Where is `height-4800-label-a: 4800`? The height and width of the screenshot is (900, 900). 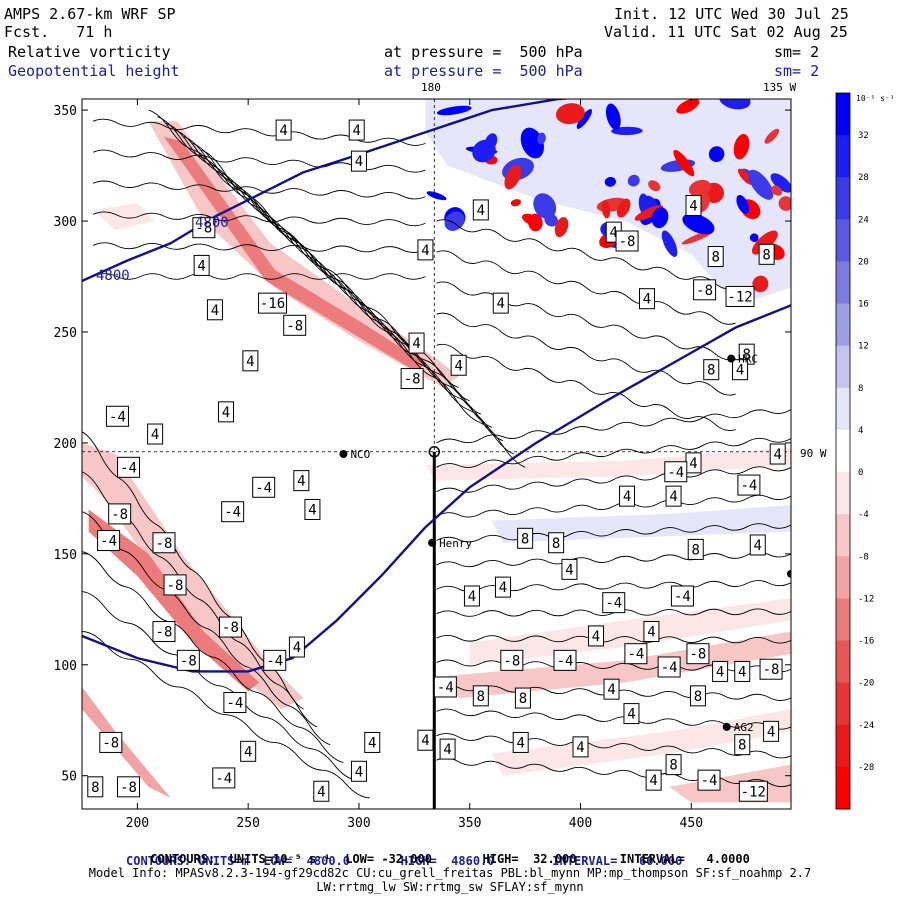
height-4800-label-a: 4800 is located at coordinates (212, 223).